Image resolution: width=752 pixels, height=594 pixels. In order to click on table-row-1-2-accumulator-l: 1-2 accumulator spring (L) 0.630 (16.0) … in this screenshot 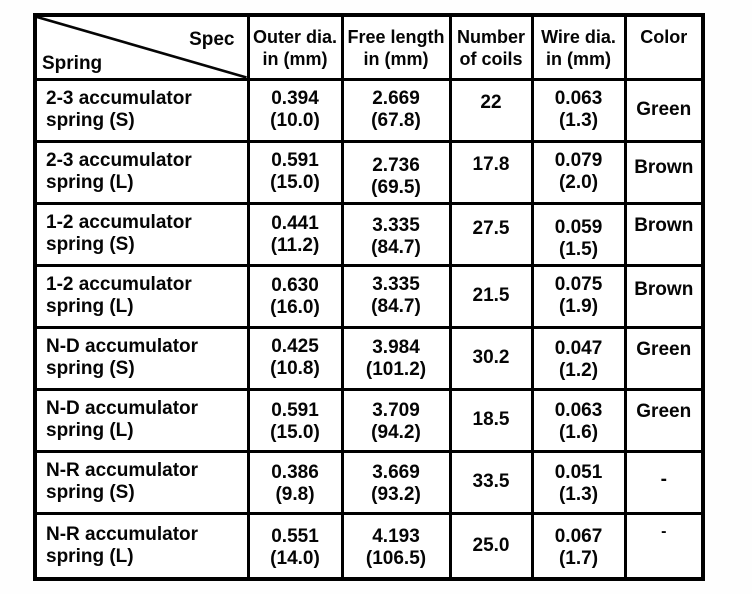, I will do `click(369, 296)`.